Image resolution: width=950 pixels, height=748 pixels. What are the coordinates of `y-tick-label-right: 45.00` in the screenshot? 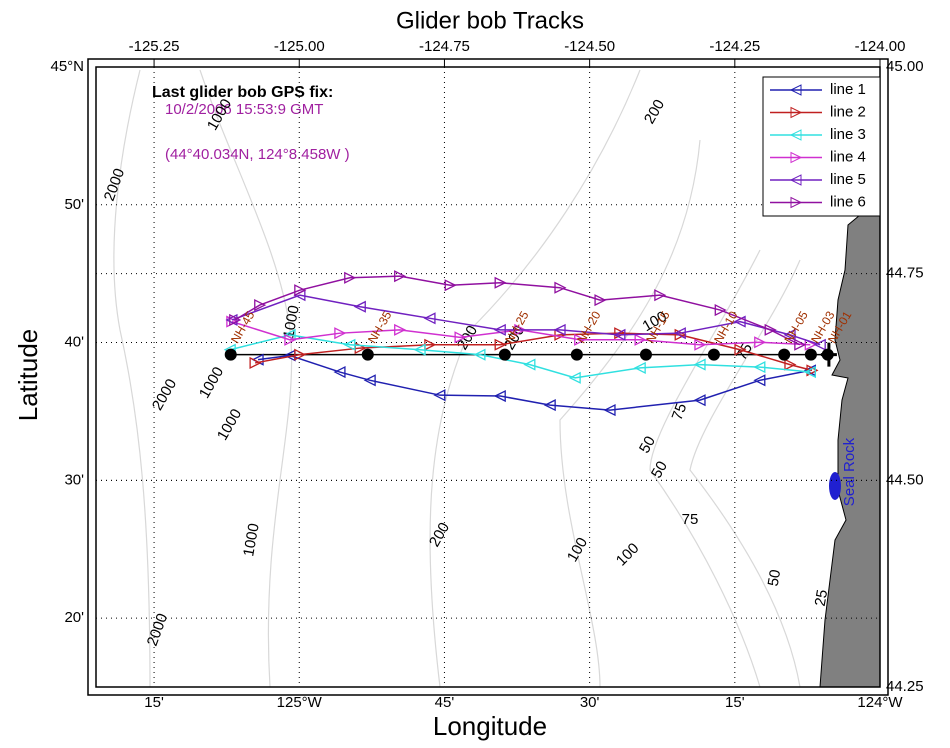 It's located at (905, 66).